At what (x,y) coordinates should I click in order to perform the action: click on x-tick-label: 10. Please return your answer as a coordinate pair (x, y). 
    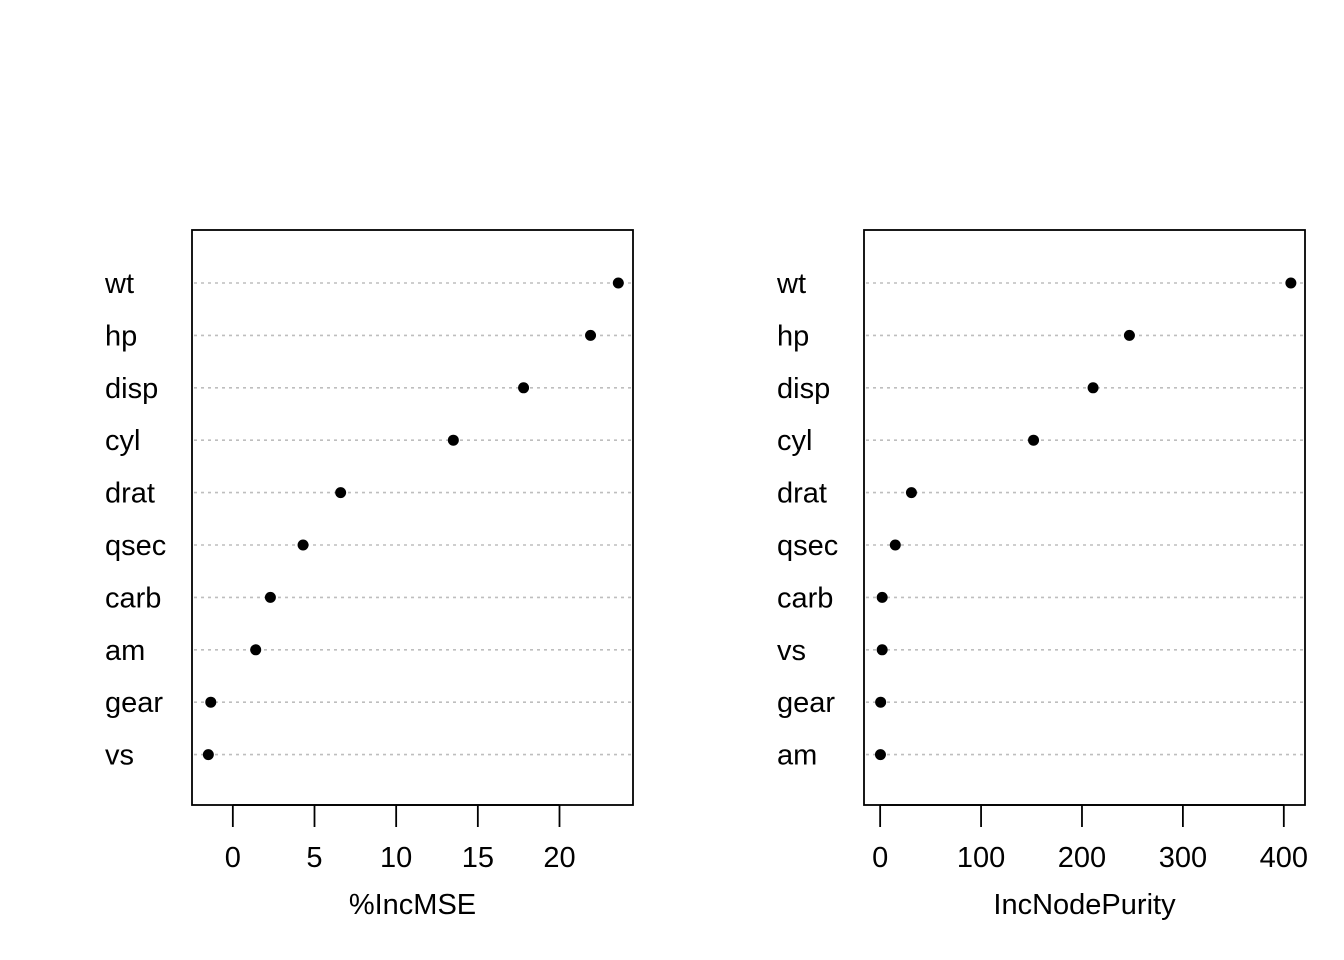
    Looking at the image, I should click on (396, 858).